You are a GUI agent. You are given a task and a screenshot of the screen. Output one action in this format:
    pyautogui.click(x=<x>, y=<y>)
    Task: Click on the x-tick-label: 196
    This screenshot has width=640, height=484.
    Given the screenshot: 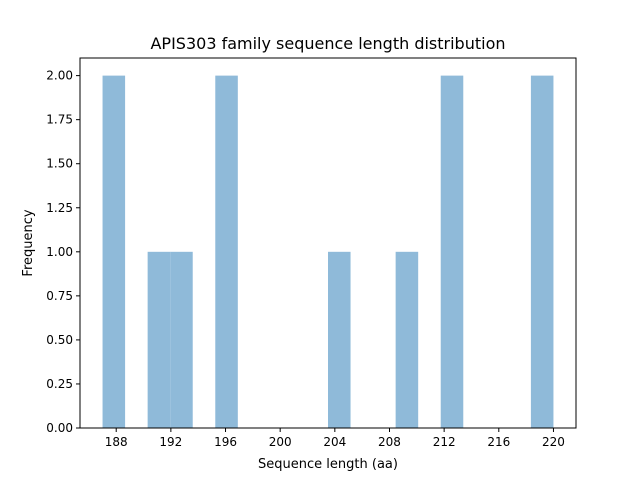 What is the action you would take?
    pyautogui.click(x=225, y=442)
    